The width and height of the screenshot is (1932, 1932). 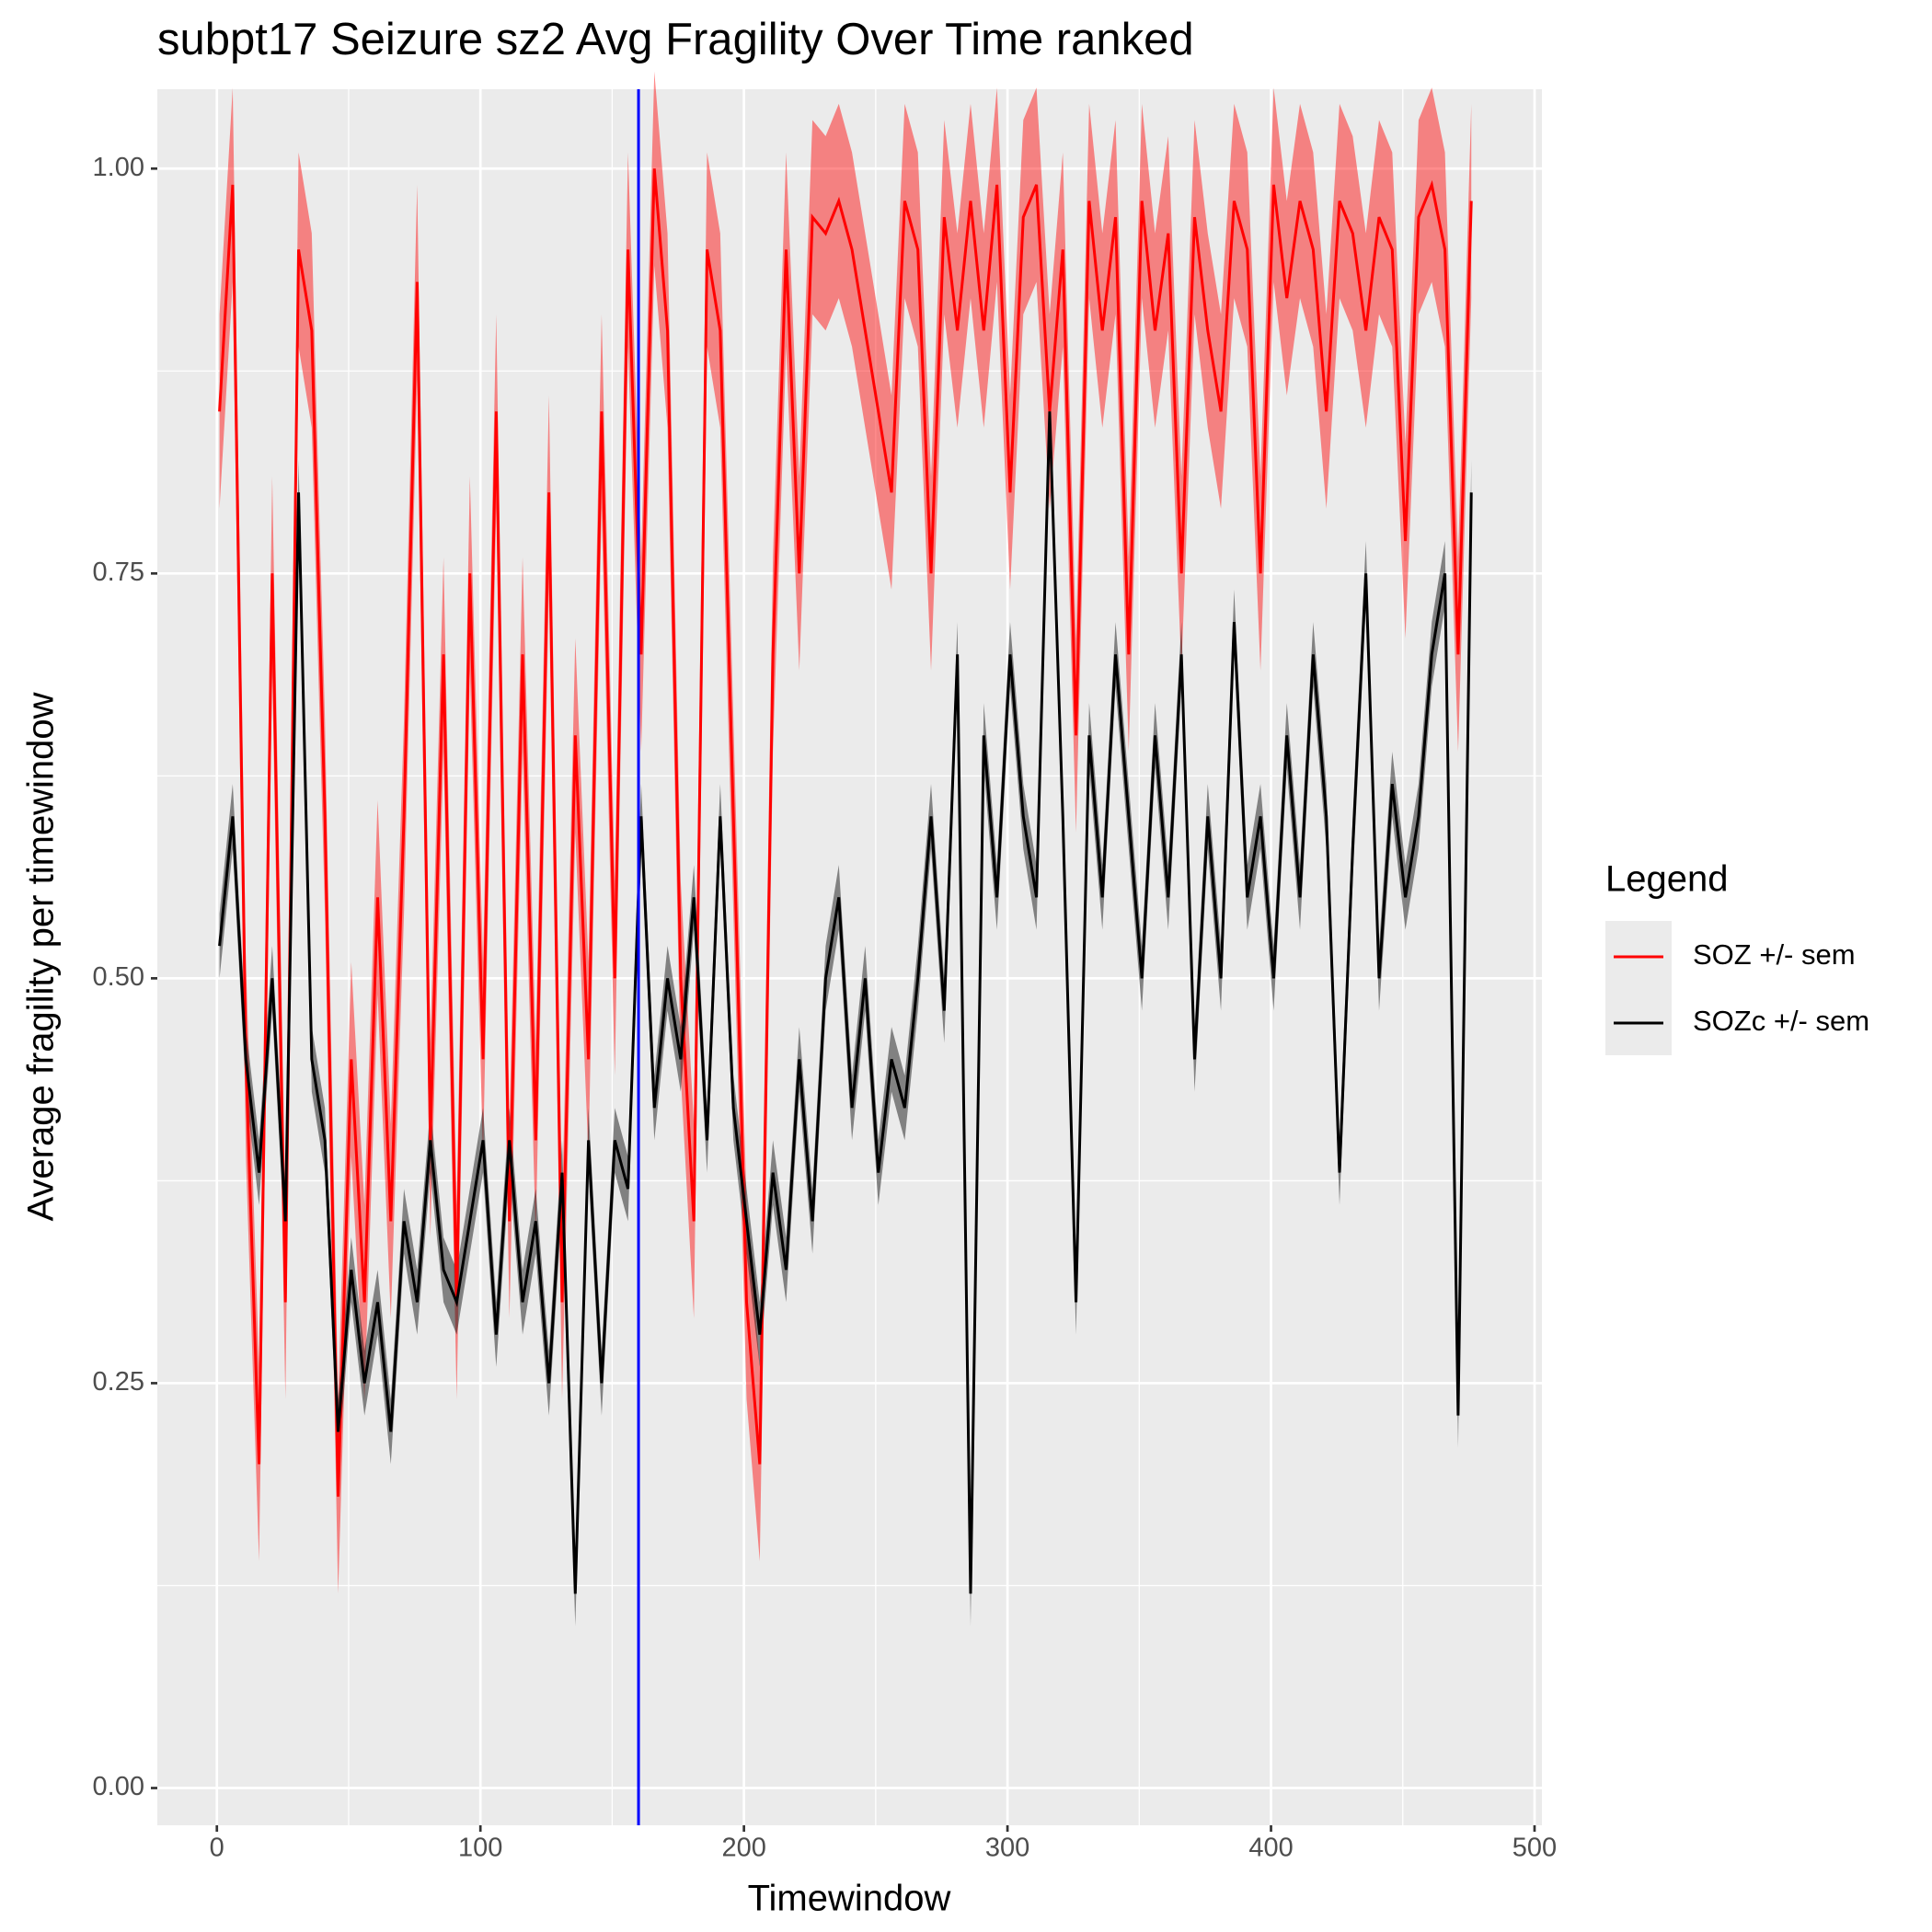 I want to click on legend-key-bg, so click(x=1638, y=988).